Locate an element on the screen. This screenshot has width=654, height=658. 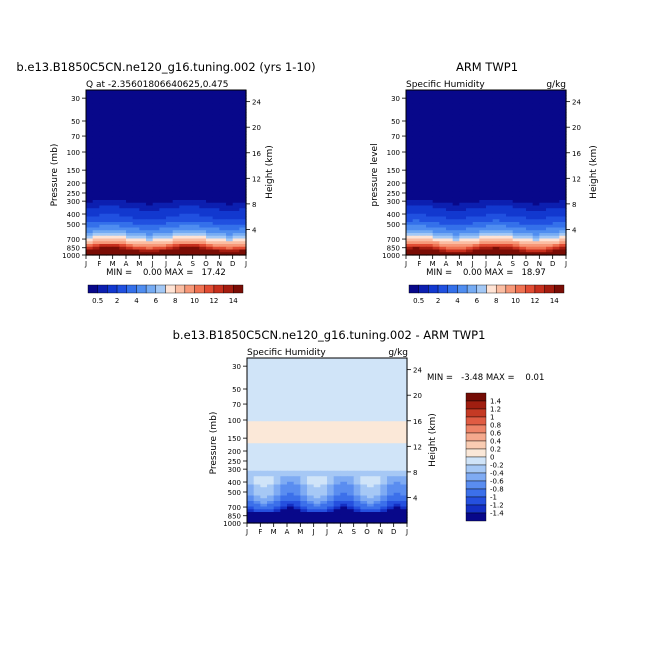
y-tick-label: 400 is located at coordinates (234, 483).